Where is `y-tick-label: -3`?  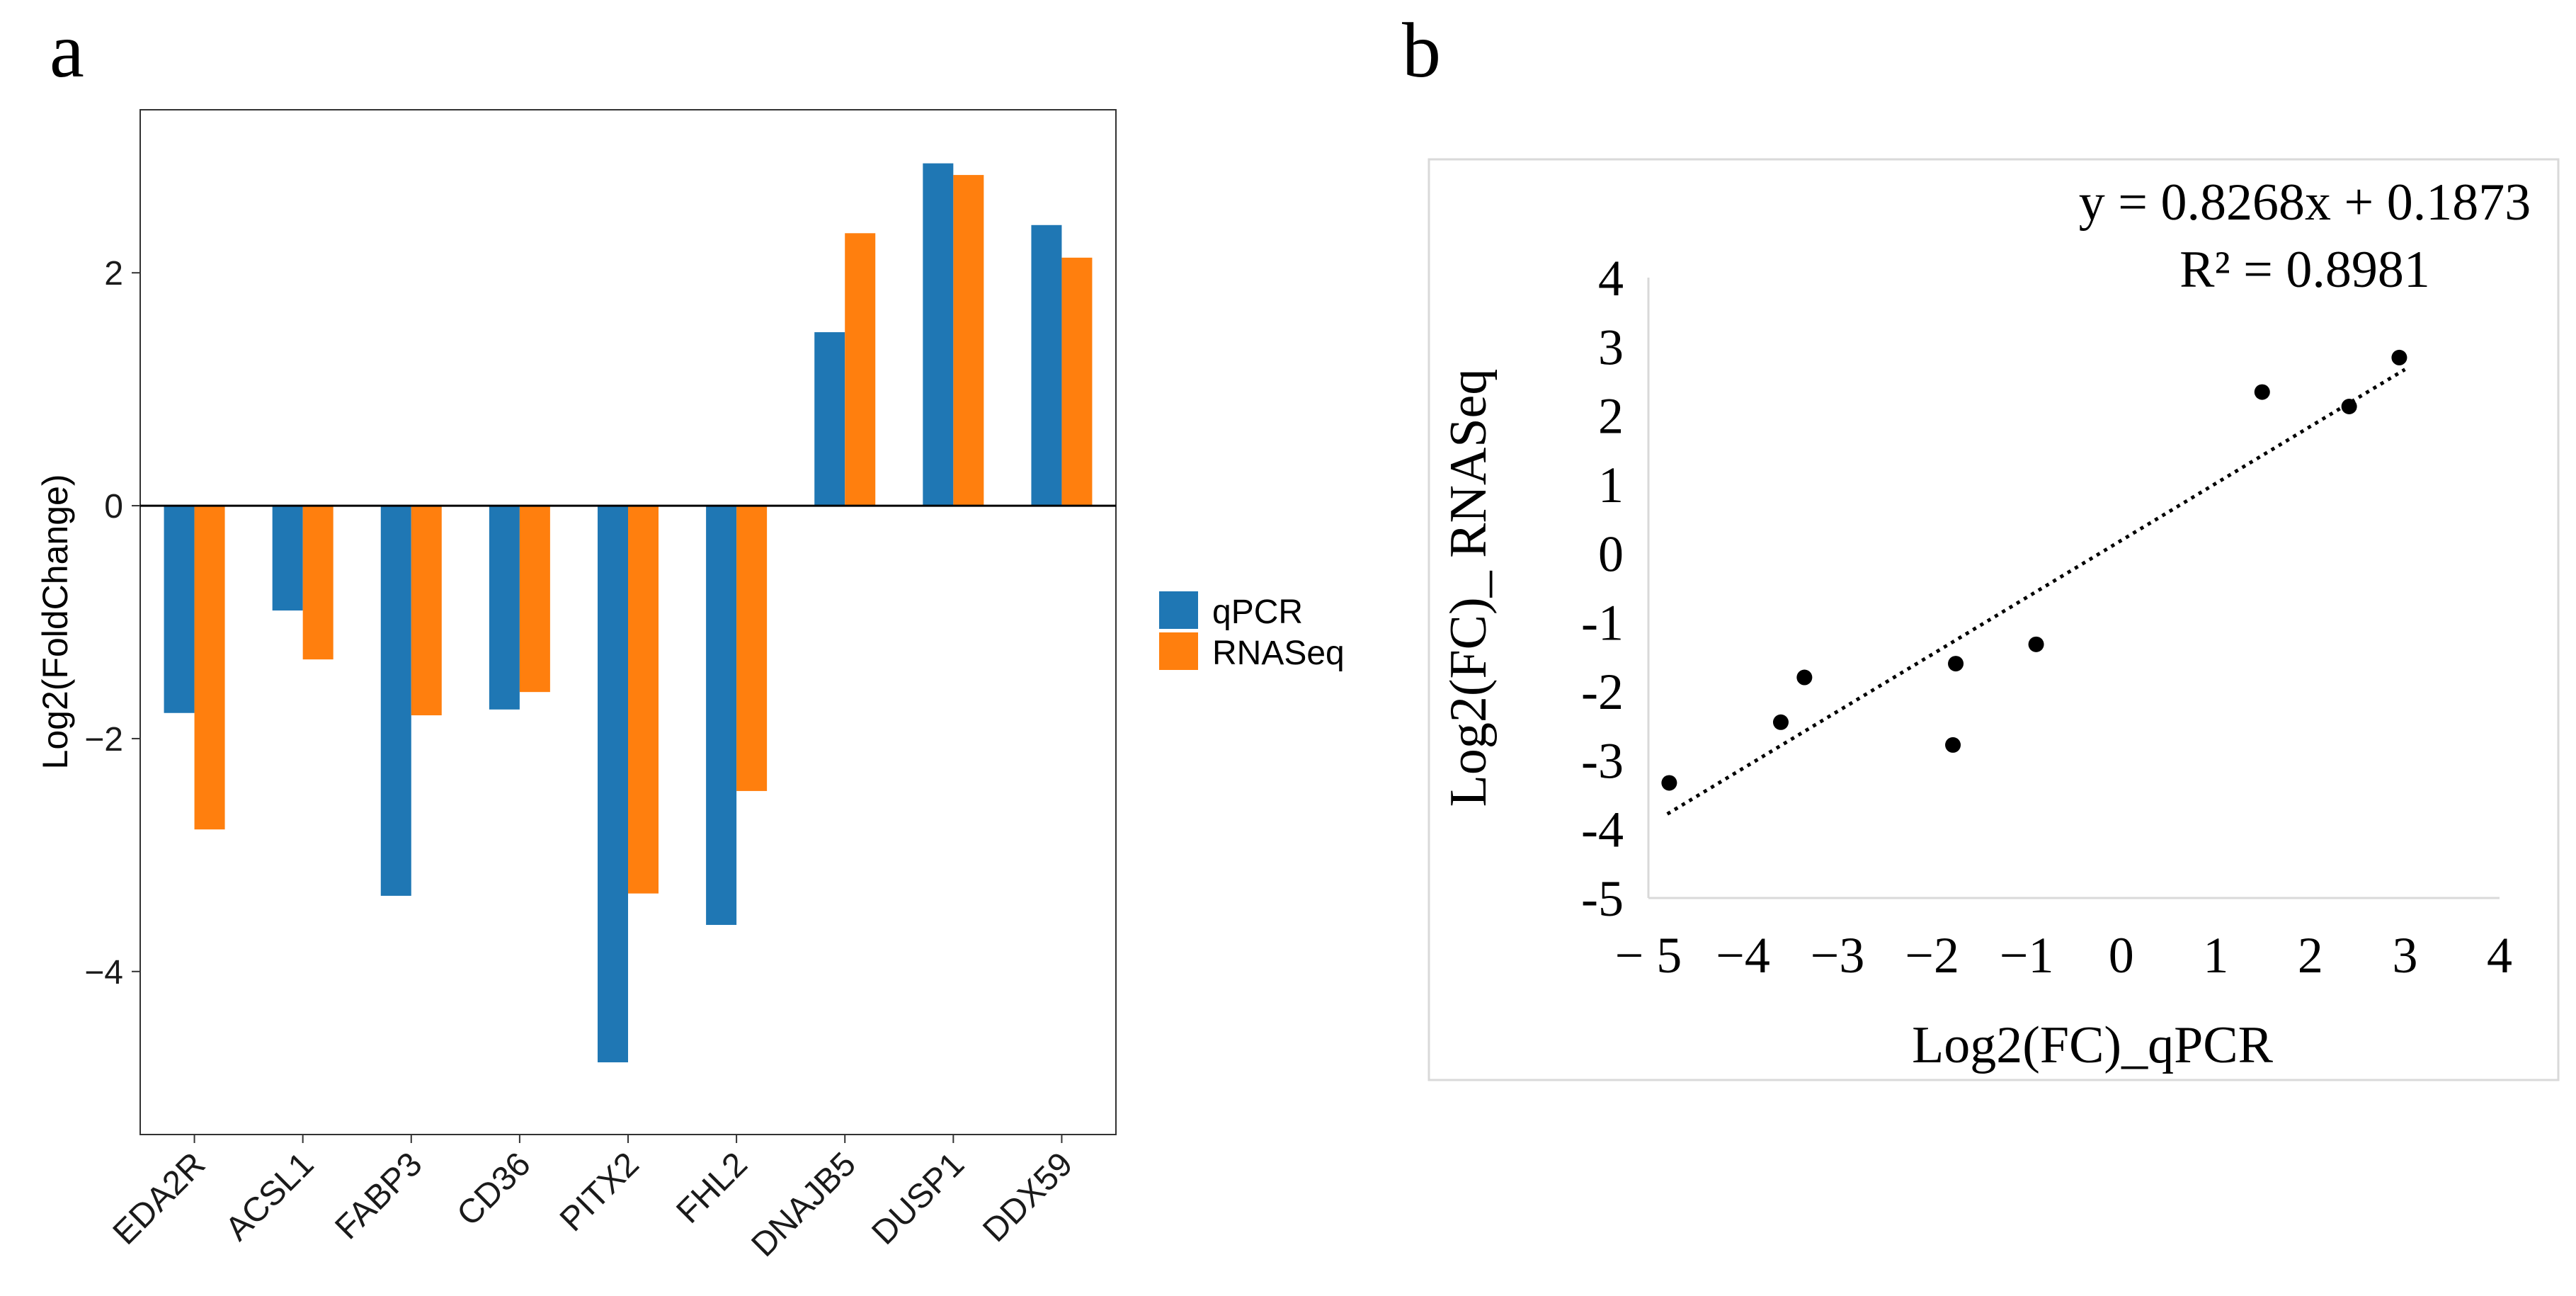
y-tick-label: -3 is located at coordinates (1603, 760).